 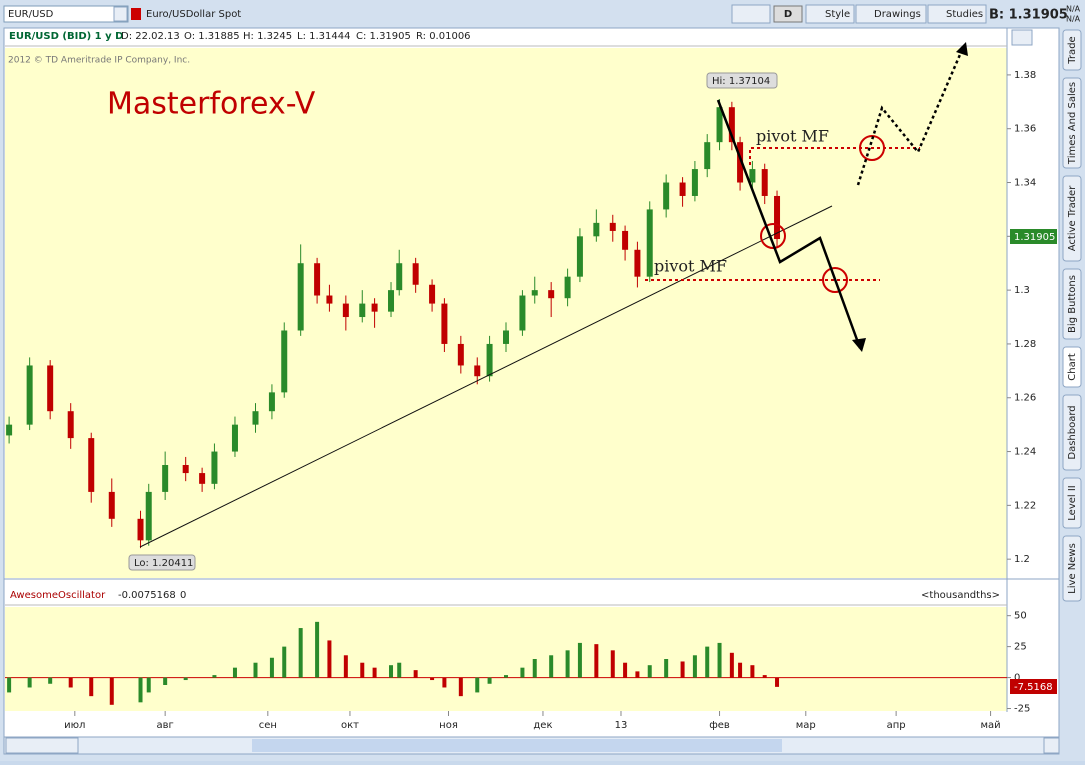 I want to click on zoom-buttons, so click(x=42, y=745).